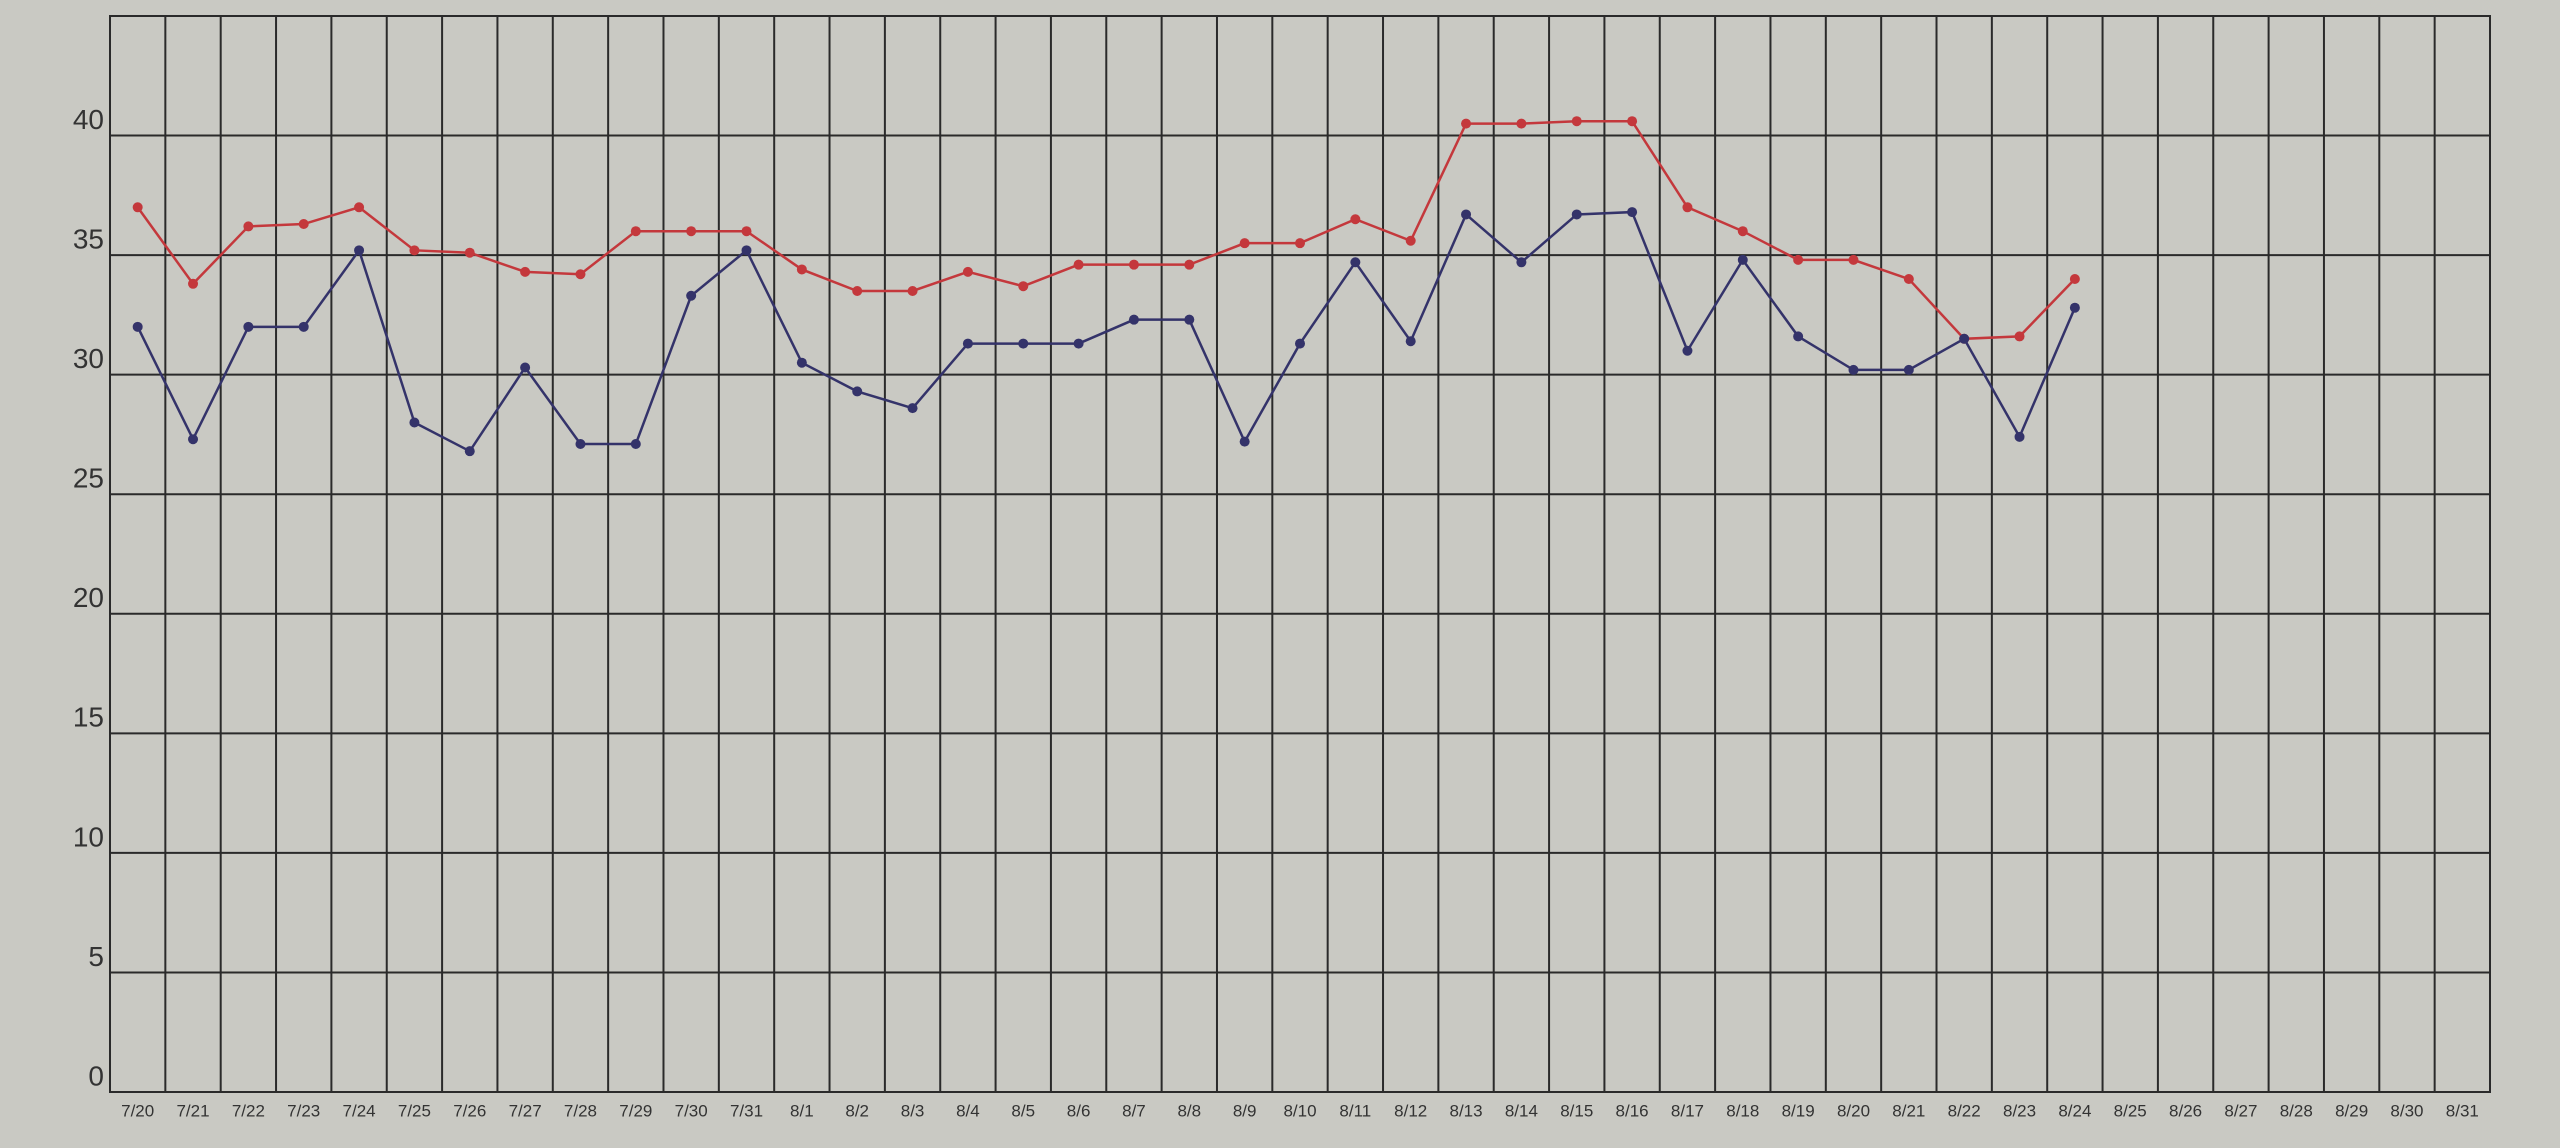  Describe the element at coordinates (2406, 1110) in the screenshot. I see `x-tick-label: 8/30` at that location.